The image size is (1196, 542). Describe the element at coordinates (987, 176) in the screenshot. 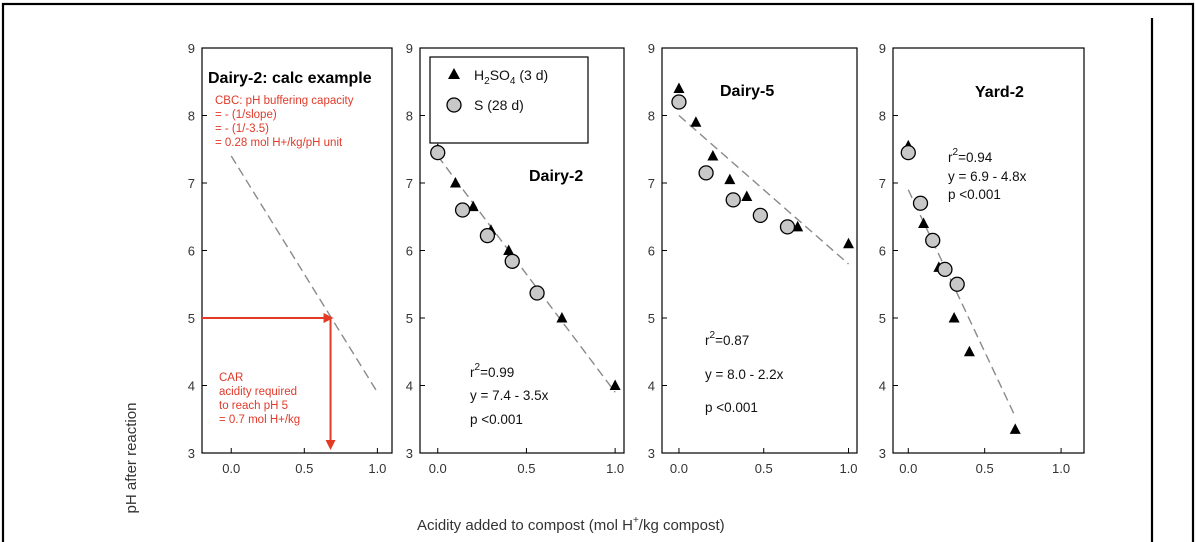

I see `yard2-equation: y = 6.9 - 4.8x` at that location.